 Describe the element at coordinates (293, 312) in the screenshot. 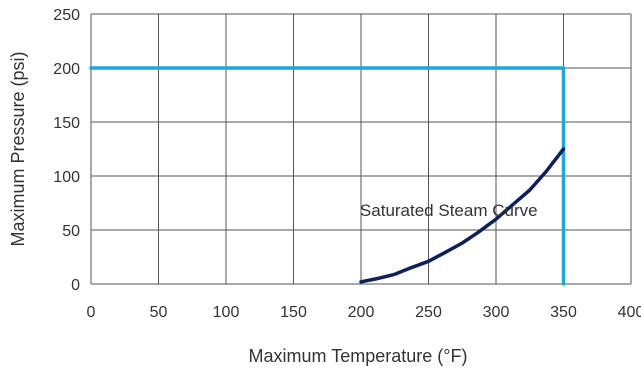

I see `x-tick-label: 150` at that location.